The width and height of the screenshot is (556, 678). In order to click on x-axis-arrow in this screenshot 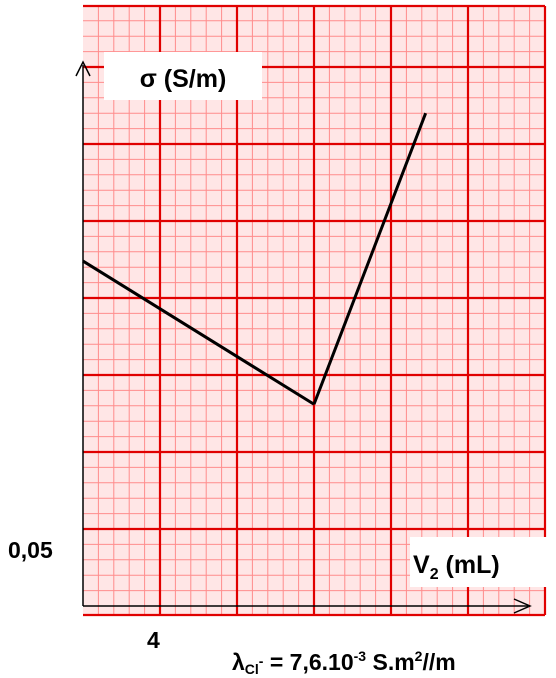, I will do `click(522, 606)`.